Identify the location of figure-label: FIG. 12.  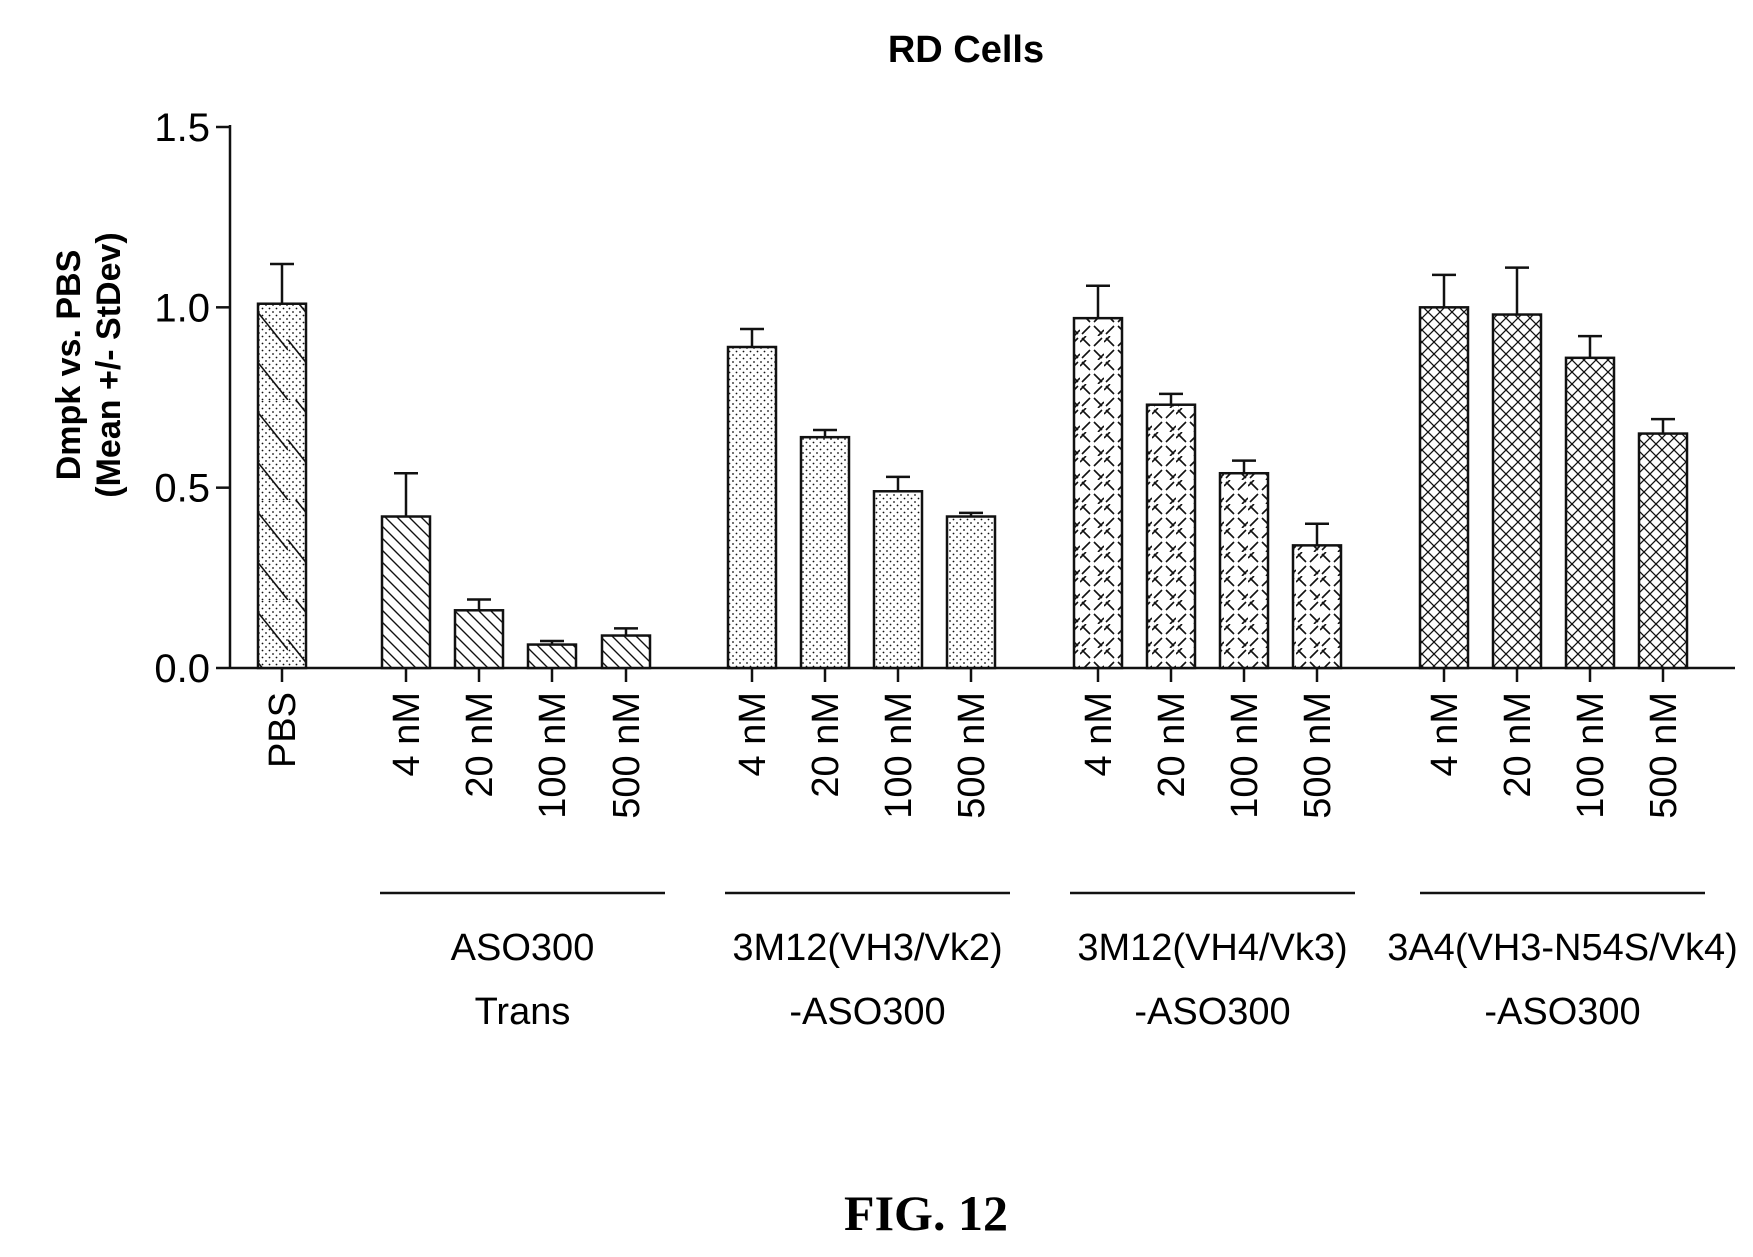
(926, 1213).